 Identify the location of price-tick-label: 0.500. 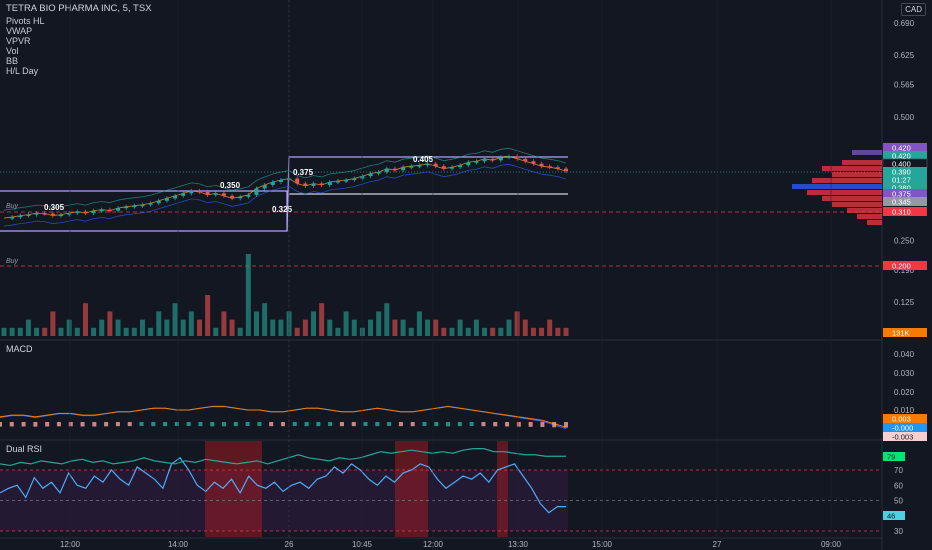
(904, 117).